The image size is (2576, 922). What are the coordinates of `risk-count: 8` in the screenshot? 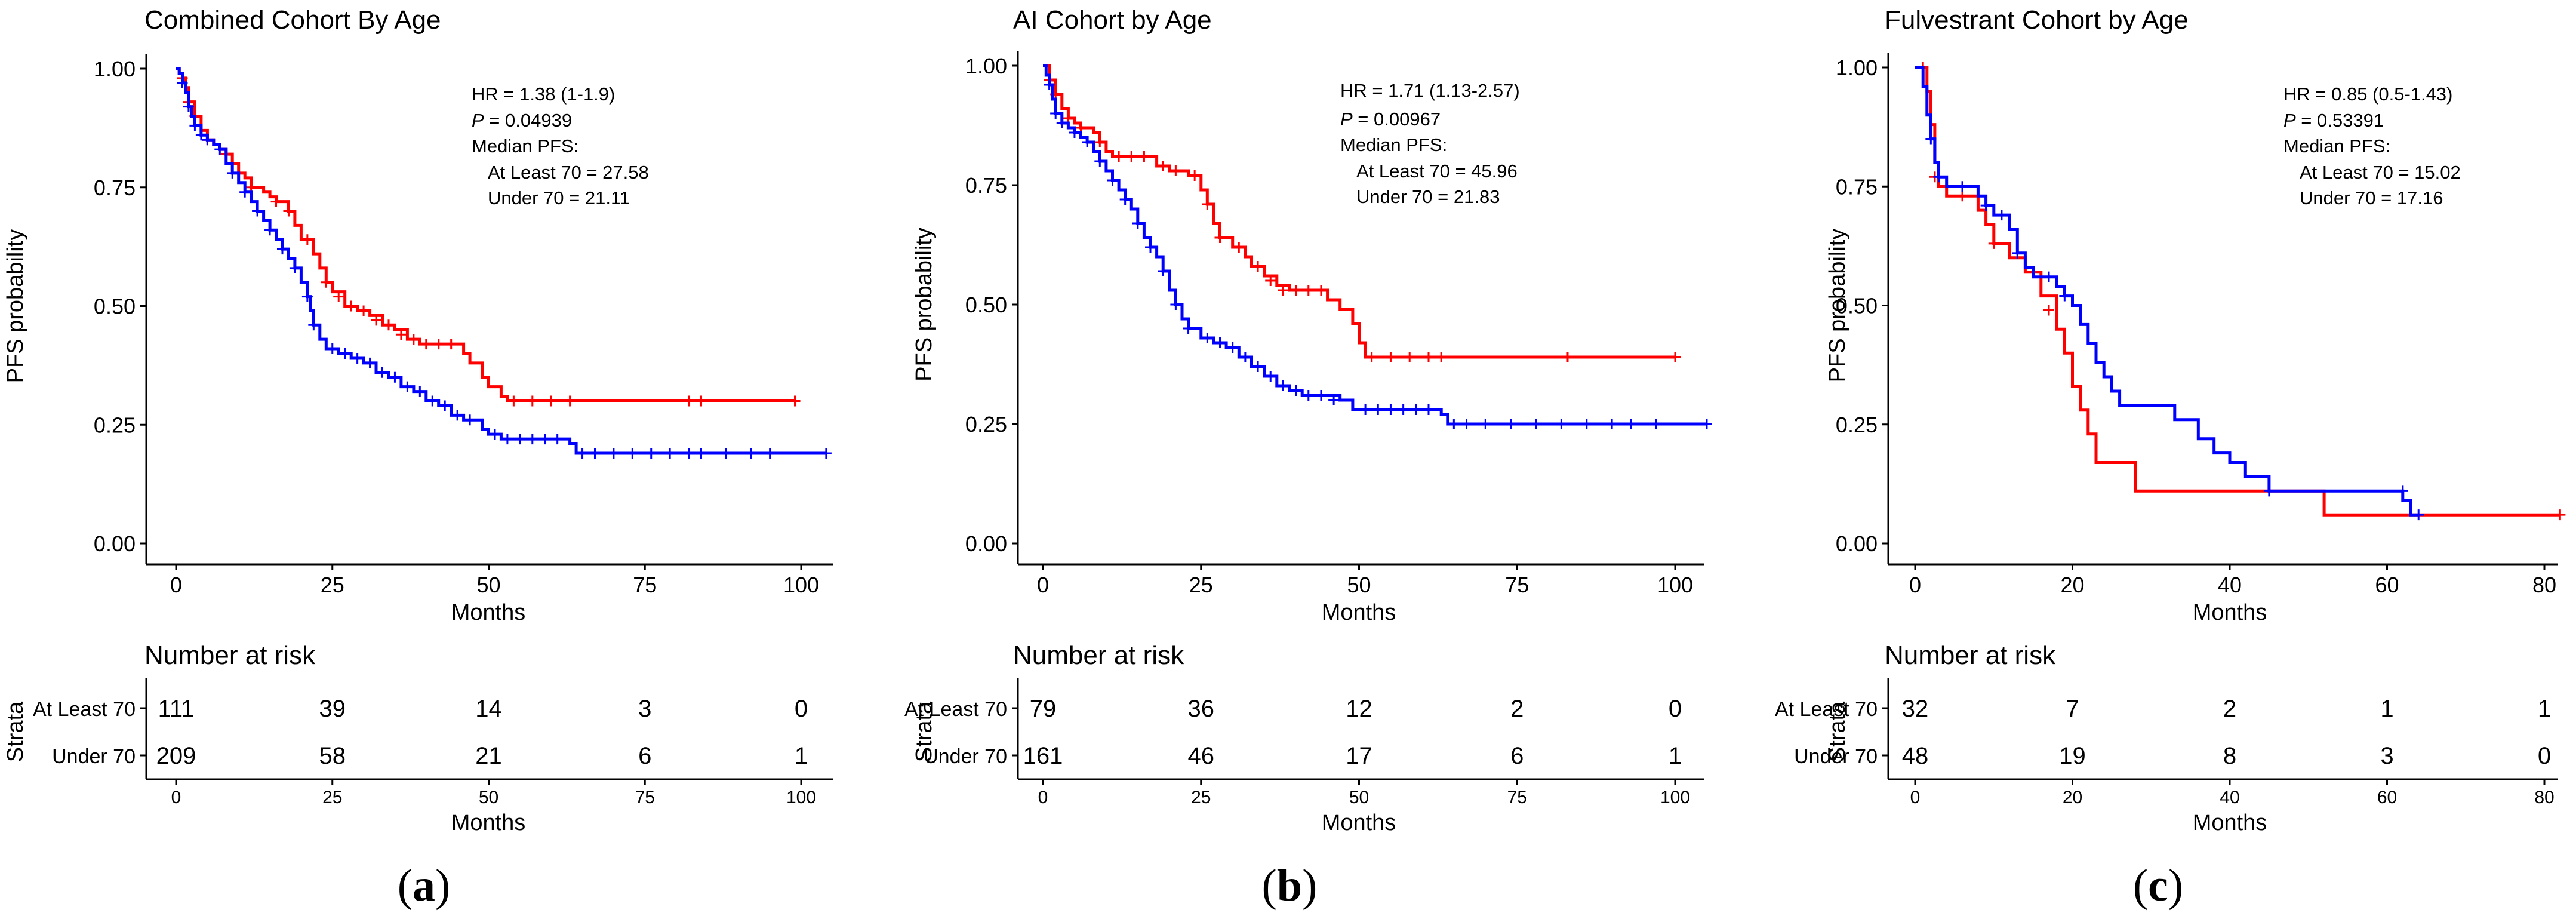 It's located at (2229, 756).